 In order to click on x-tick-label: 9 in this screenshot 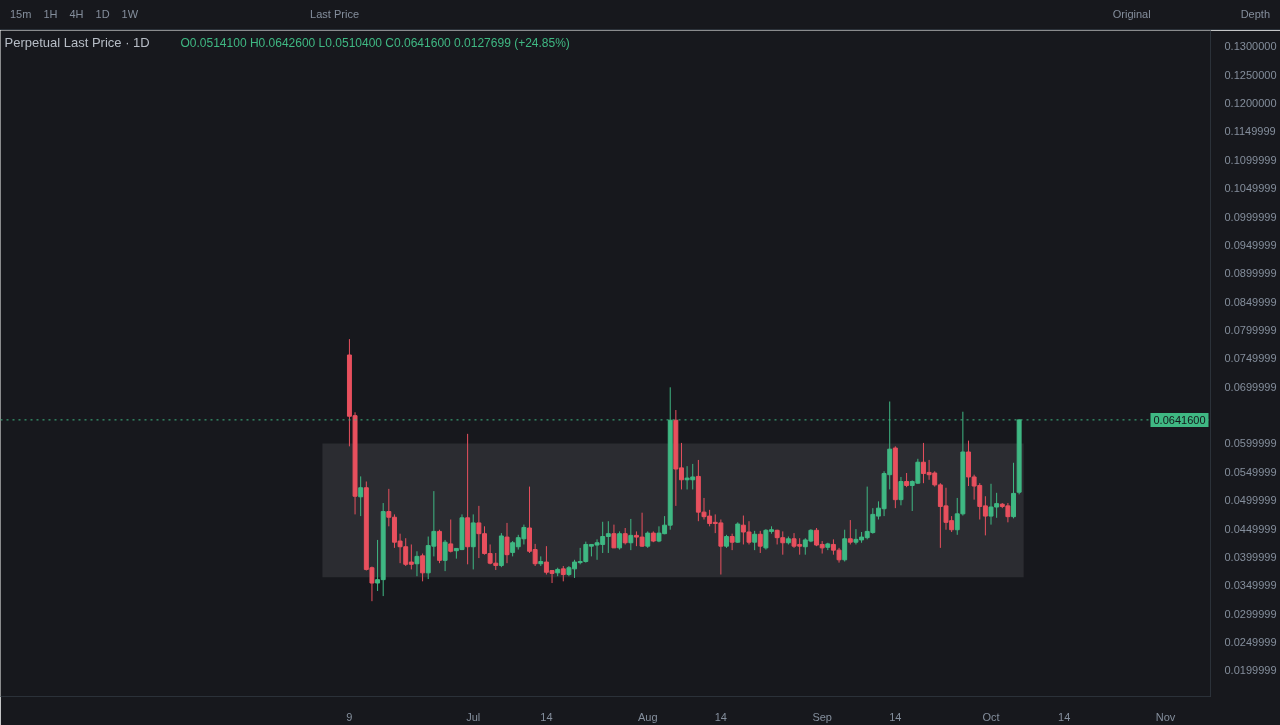, I will do `click(349, 716)`.